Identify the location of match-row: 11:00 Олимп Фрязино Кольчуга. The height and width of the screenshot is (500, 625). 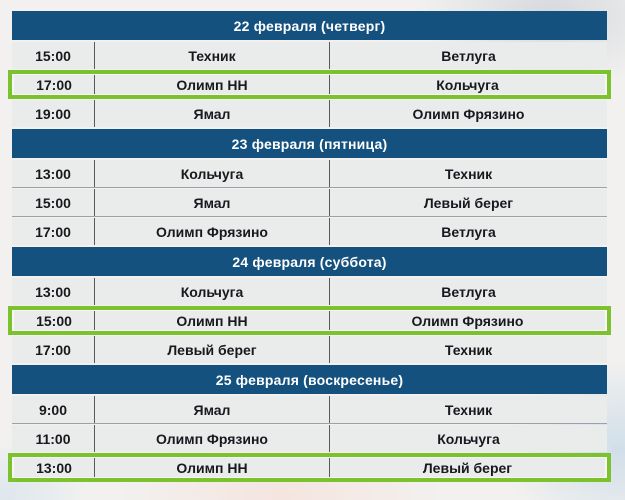
(309, 437).